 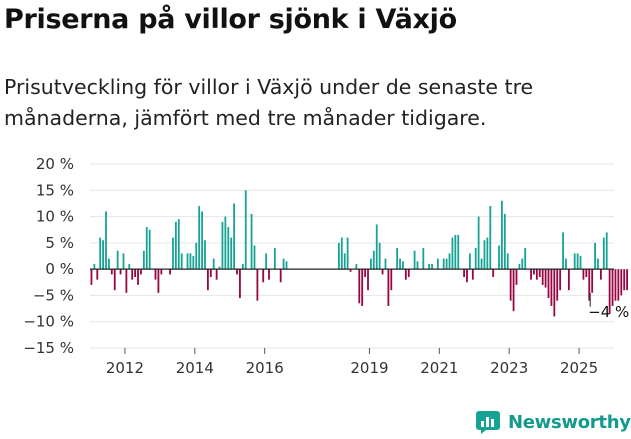 What do you see at coordinates (265, 368) in the screenshot?
I see `x-tick-label: 2016` at bounding box center [265, 368].